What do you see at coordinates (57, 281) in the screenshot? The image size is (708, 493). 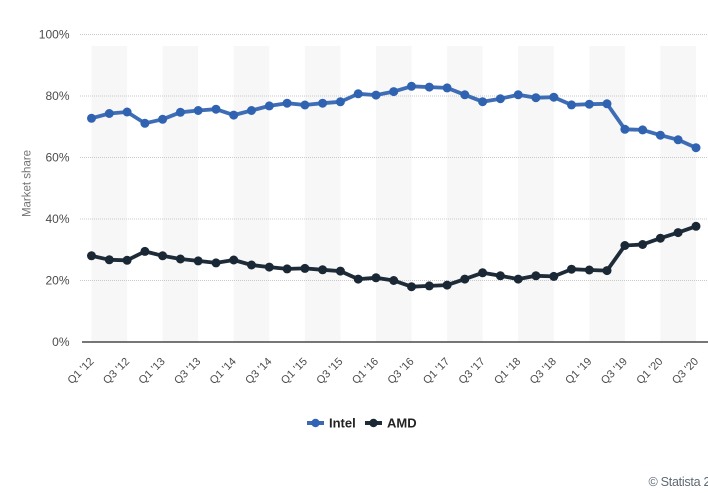 I see `svg-text: 20%` at bounding box center [57, 281].